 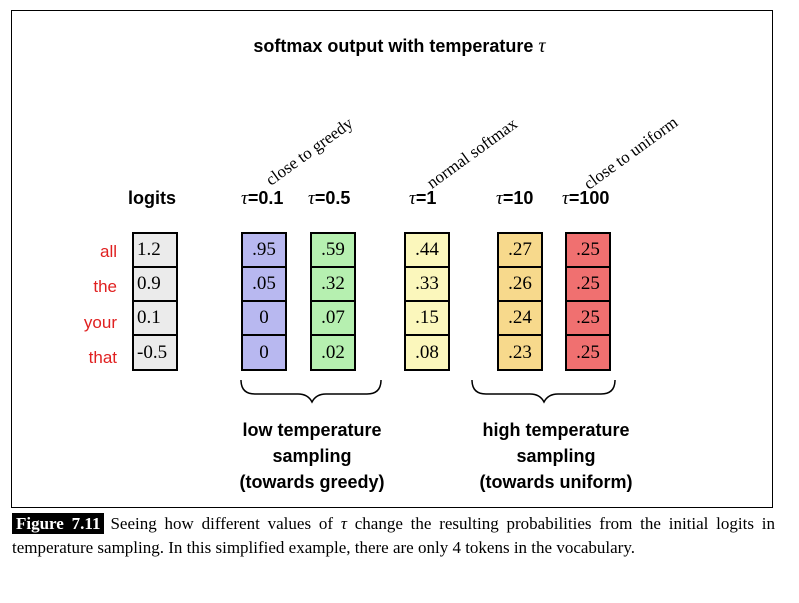 I want to click on tau-value: =100, so click(x=589, y=198).